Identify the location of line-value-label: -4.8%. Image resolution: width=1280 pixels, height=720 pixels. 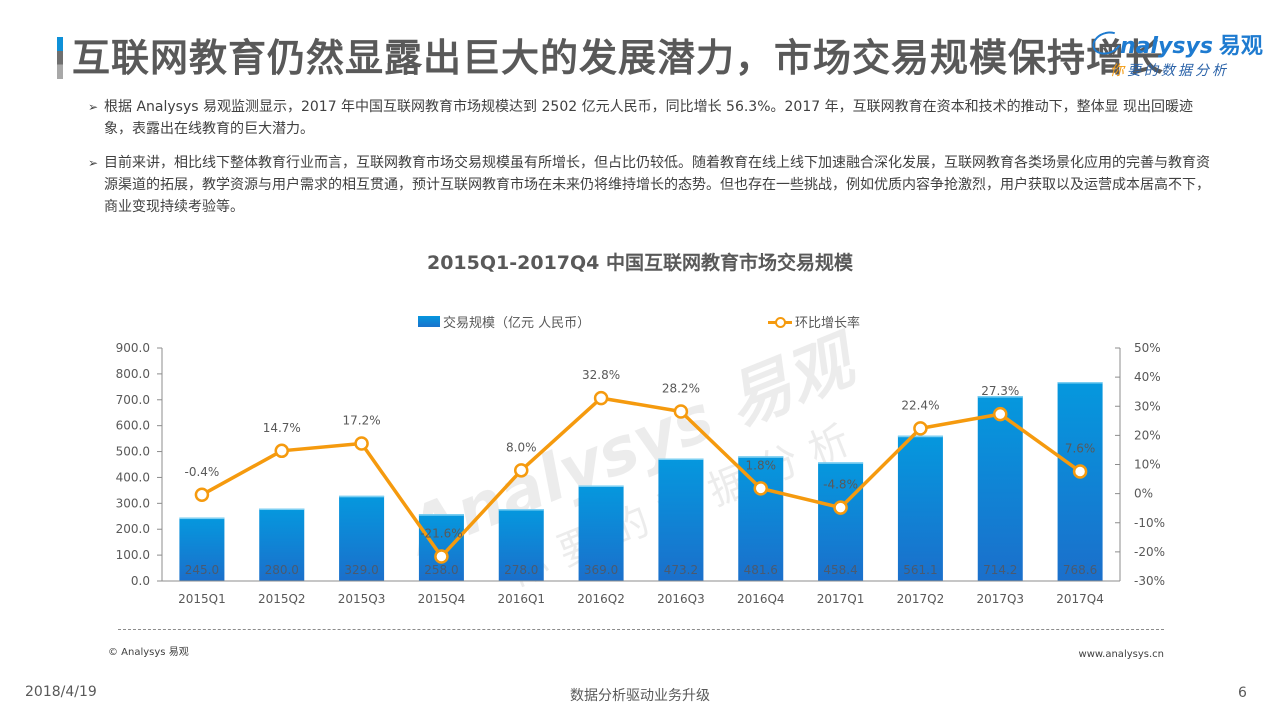
(840, 485).